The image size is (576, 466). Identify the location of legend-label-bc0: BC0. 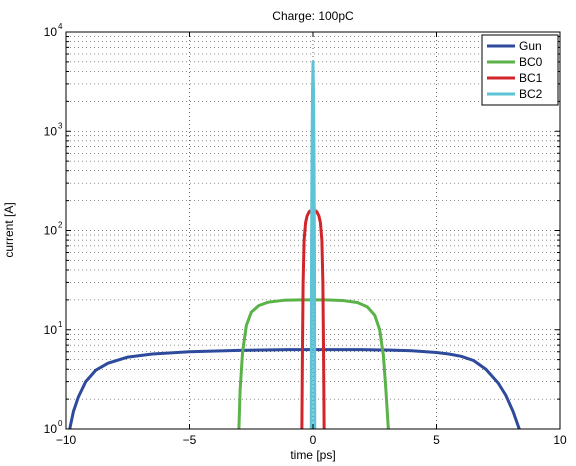
(531, 62).